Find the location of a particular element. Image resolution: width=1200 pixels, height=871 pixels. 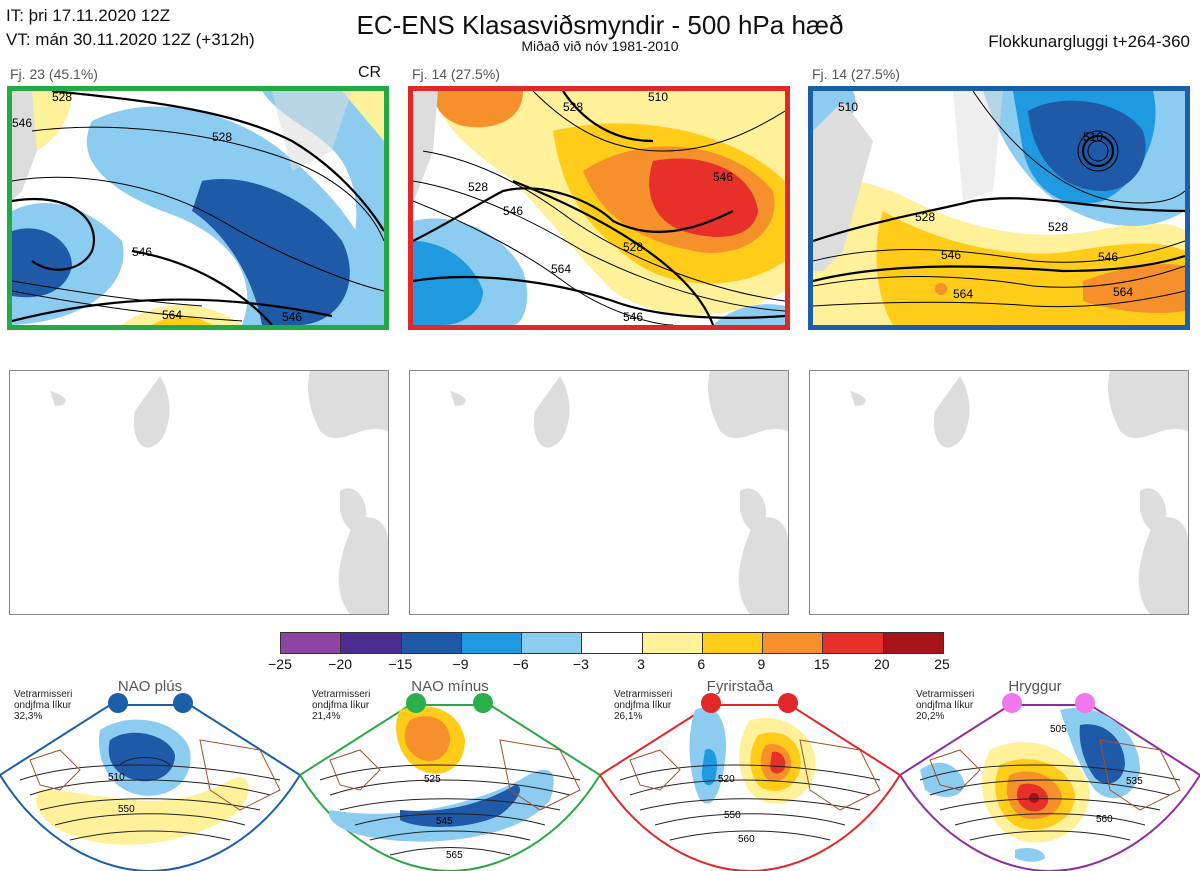

colorbar-tick-label: −20 is located at coordinates (340, 664).